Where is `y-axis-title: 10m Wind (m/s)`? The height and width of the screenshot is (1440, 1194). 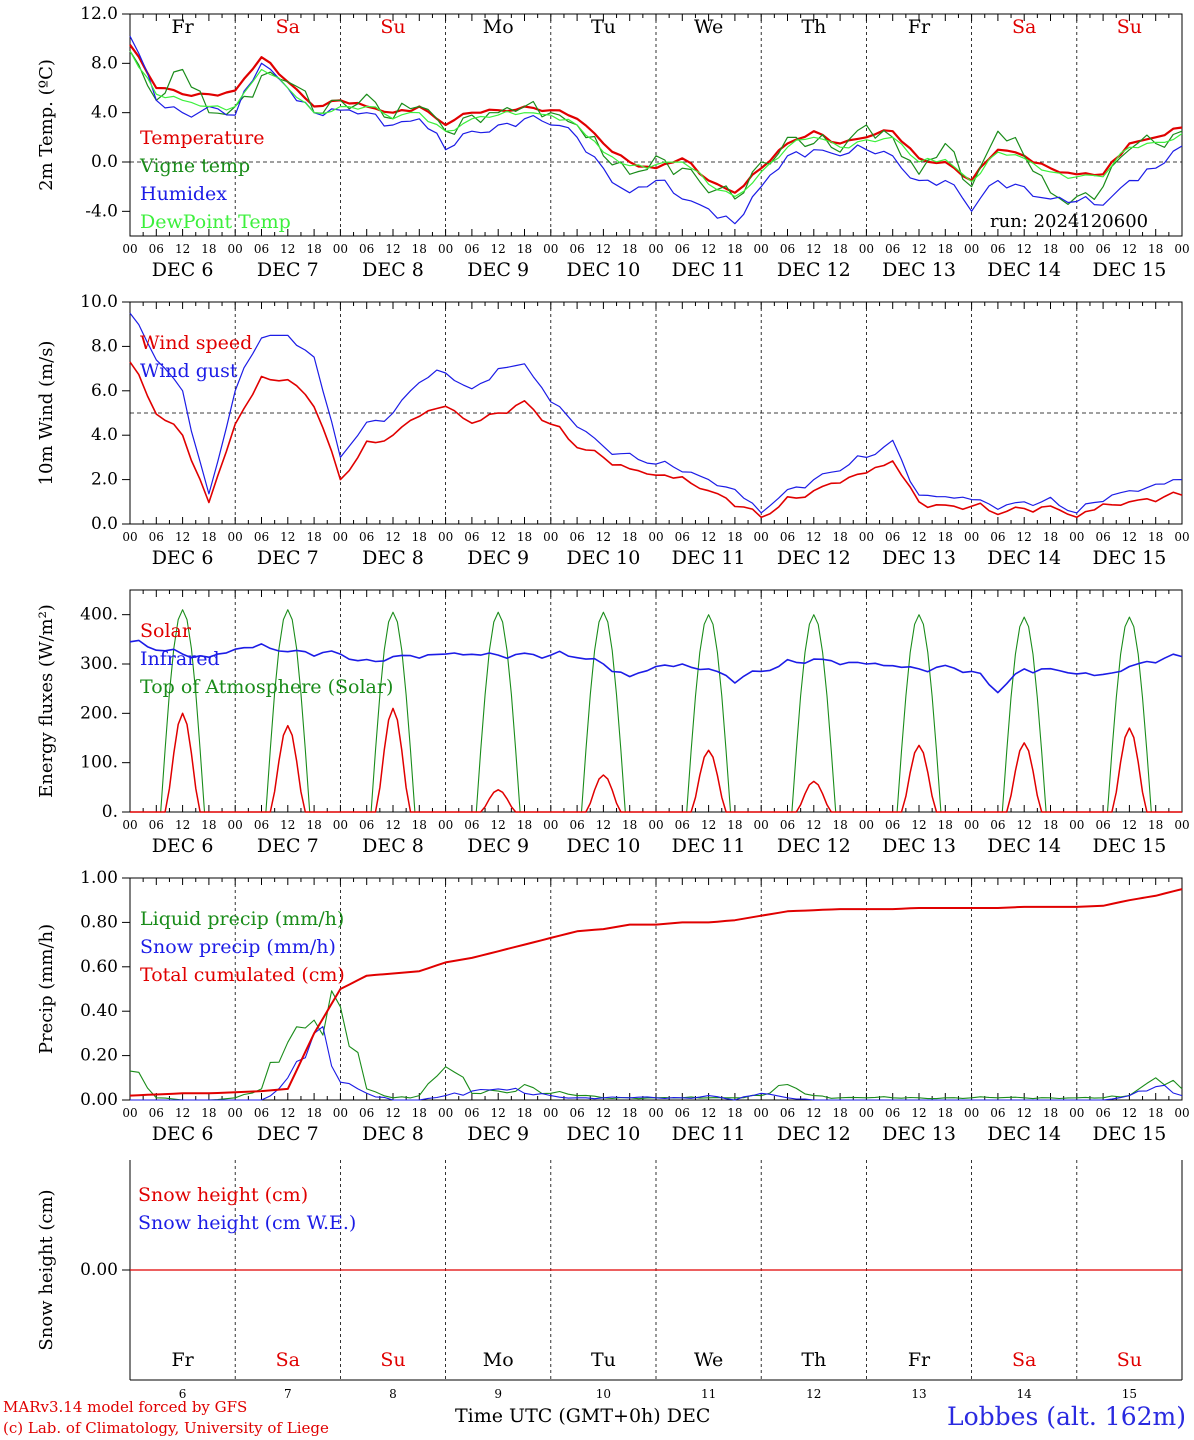
y-axis-title: 10m Wind (m/s) is located at coordinates (46, 413).